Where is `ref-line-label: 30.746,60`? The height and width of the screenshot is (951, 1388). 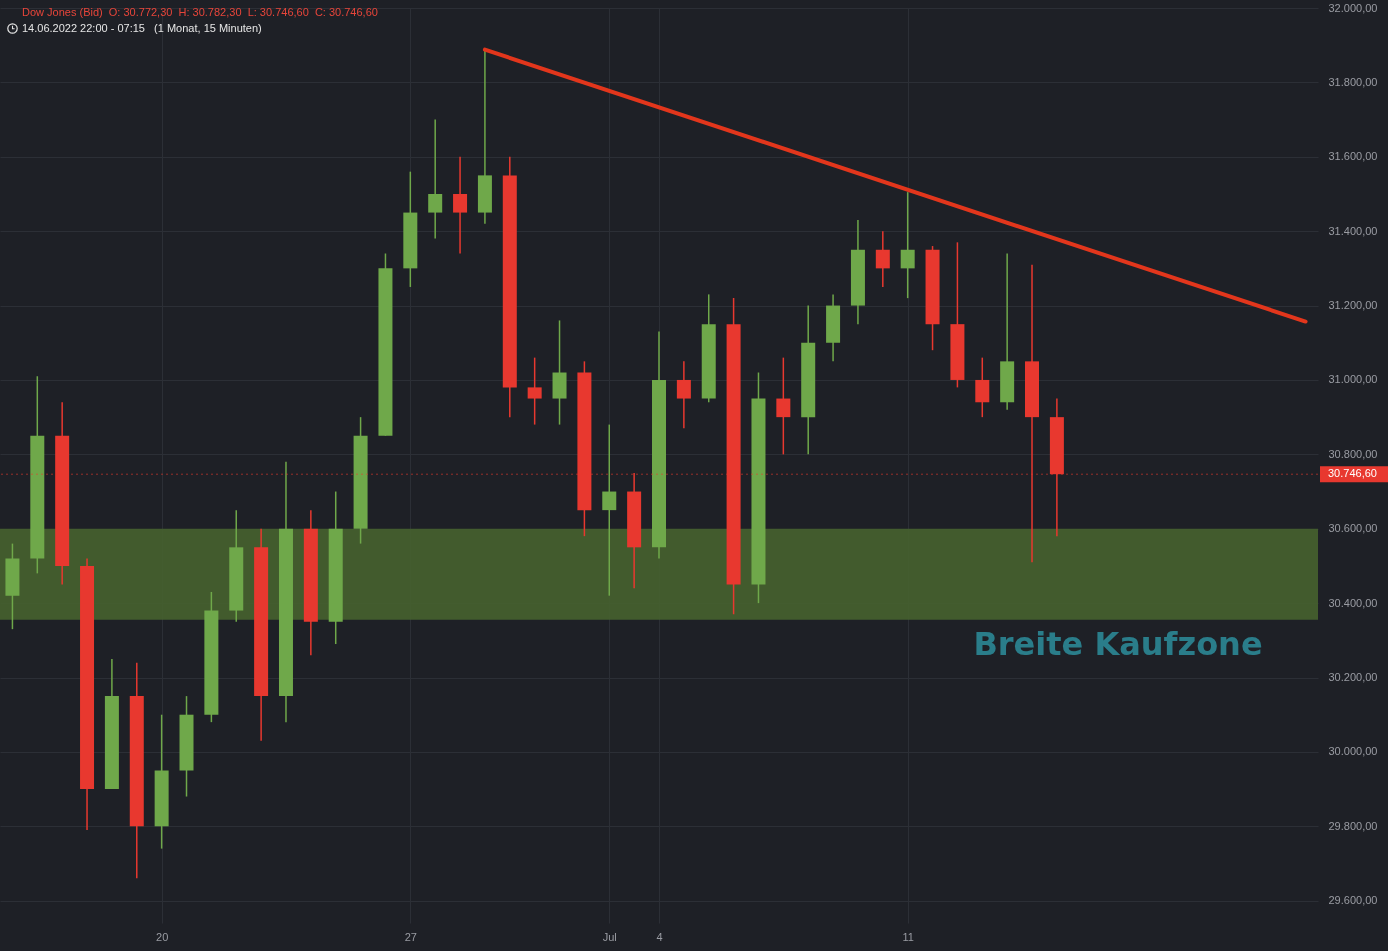
ref-line-label: 30.746,60 is located at coordinates (1352, 473).